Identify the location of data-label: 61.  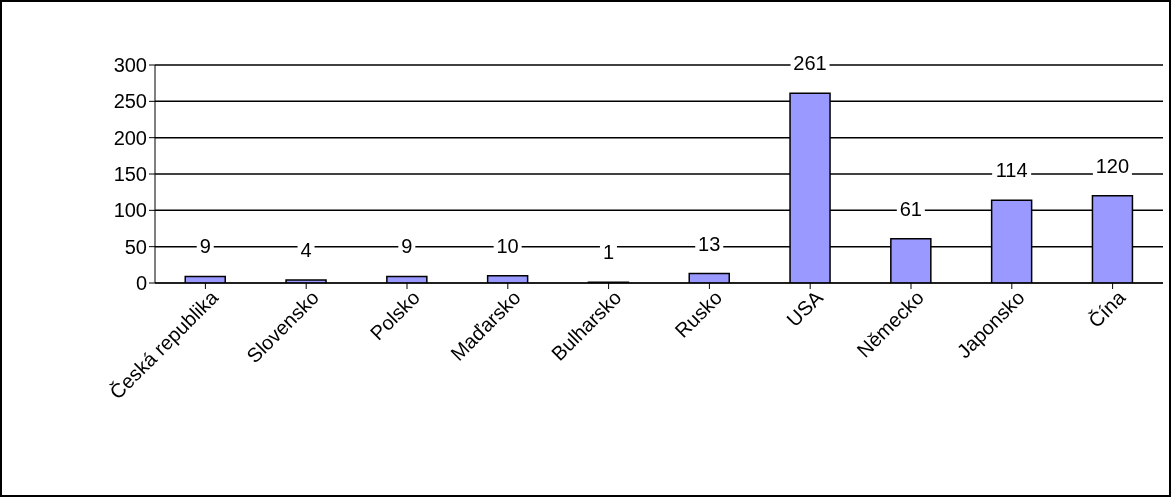
(910, 208).